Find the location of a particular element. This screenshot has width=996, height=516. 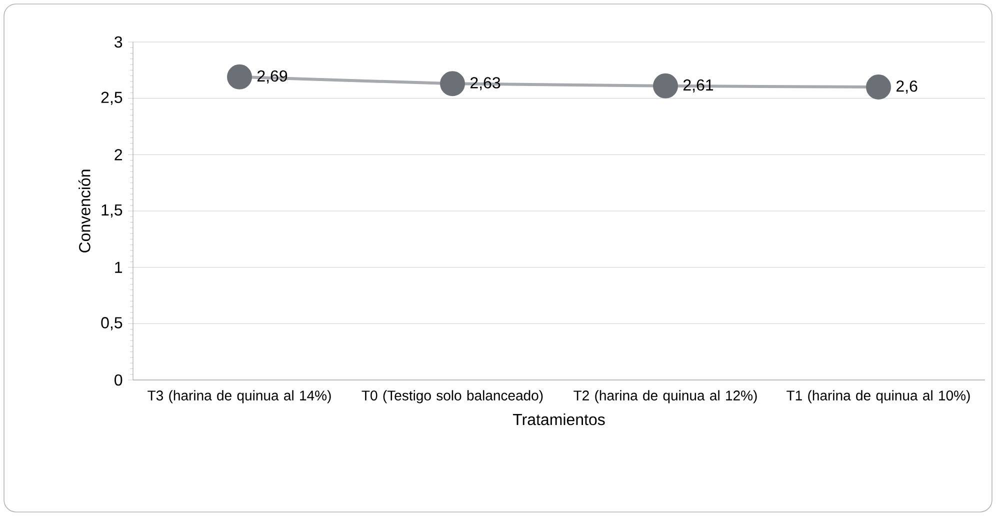

y-axis-title: Convención is located at coordinates (84, 211).